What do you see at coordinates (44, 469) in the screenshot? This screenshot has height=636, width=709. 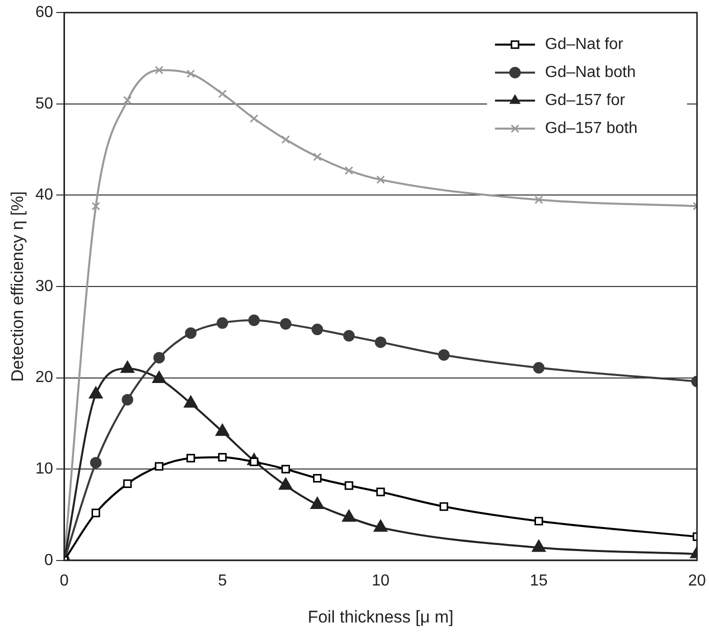 I see `y-tick-label: 10` at bounding box center [44, 469].